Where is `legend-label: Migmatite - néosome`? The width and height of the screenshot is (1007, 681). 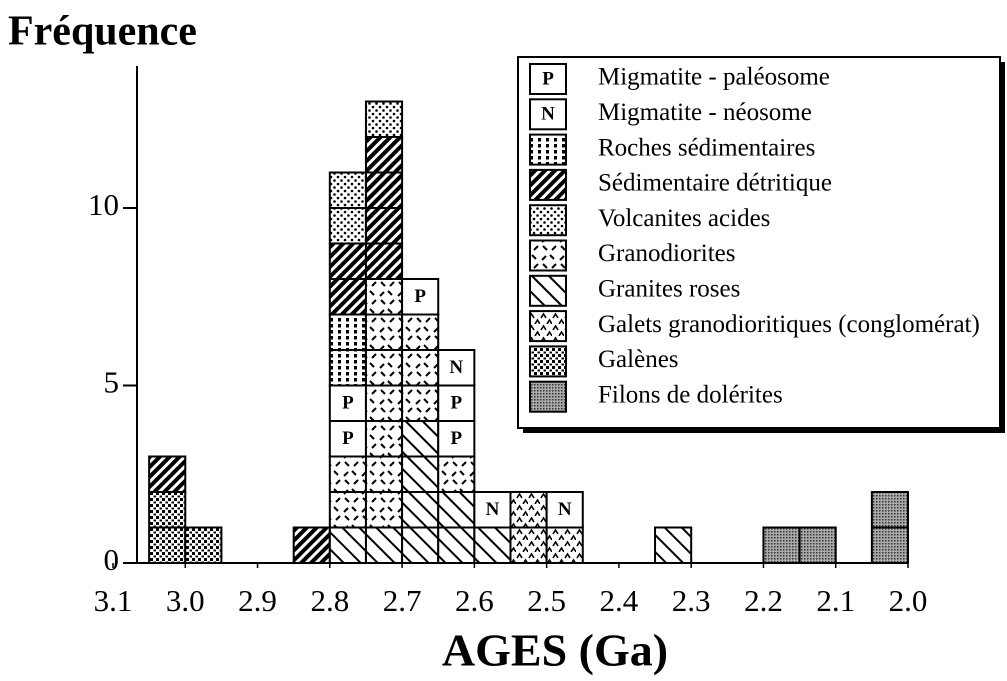
legend-label: Migmatite - néosome is located at coordinates (705, 112).